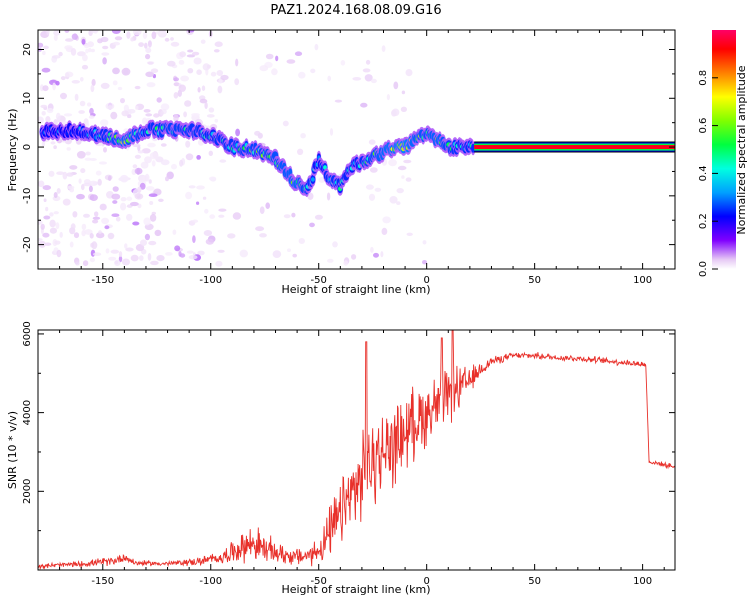  Describe the element at coordinates (703, 173) in the screenshot. I see `colorbar-tick-label: 0.4` at that location.